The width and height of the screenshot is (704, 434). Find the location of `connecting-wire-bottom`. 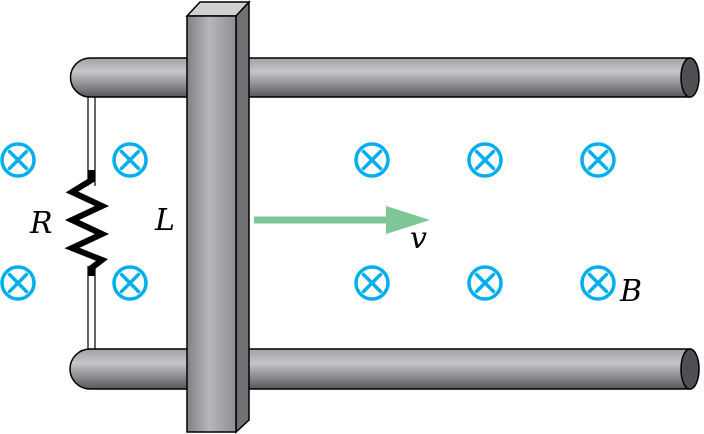

connecting-wire-bottom is located at coordinates (91, 309).